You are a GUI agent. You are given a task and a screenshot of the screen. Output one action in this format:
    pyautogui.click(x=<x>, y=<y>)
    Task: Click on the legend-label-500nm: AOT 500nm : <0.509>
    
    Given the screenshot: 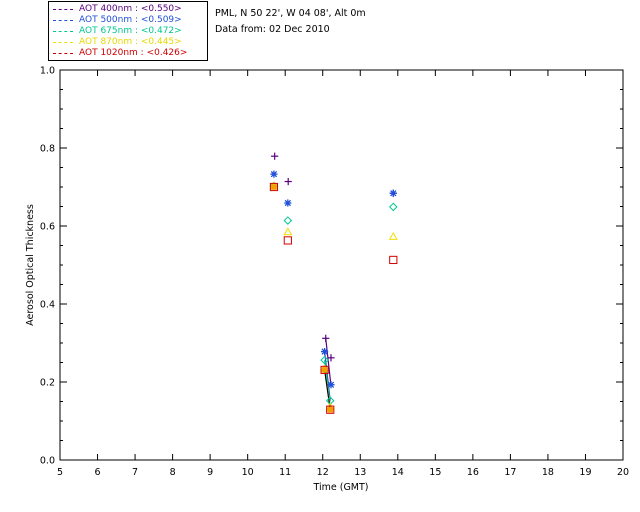 What is the action you would take?
    pyautogui.click(x=130, y=20)
    